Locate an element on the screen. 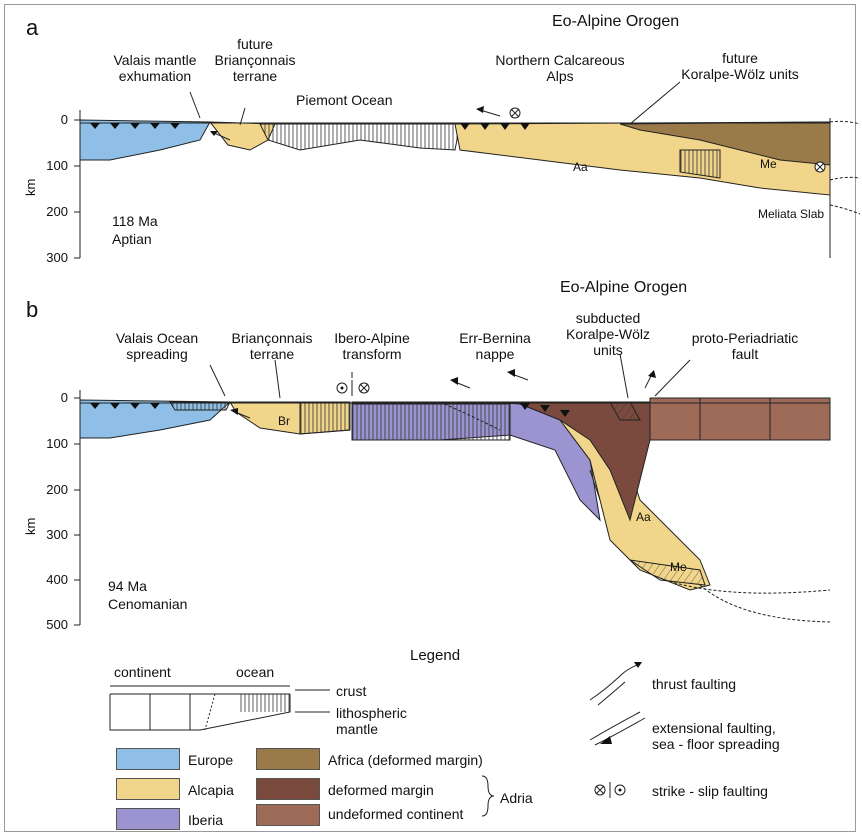 The image size is (862, 838). legend-deformed-label: deformed margin is located at coordinates (381, 790).